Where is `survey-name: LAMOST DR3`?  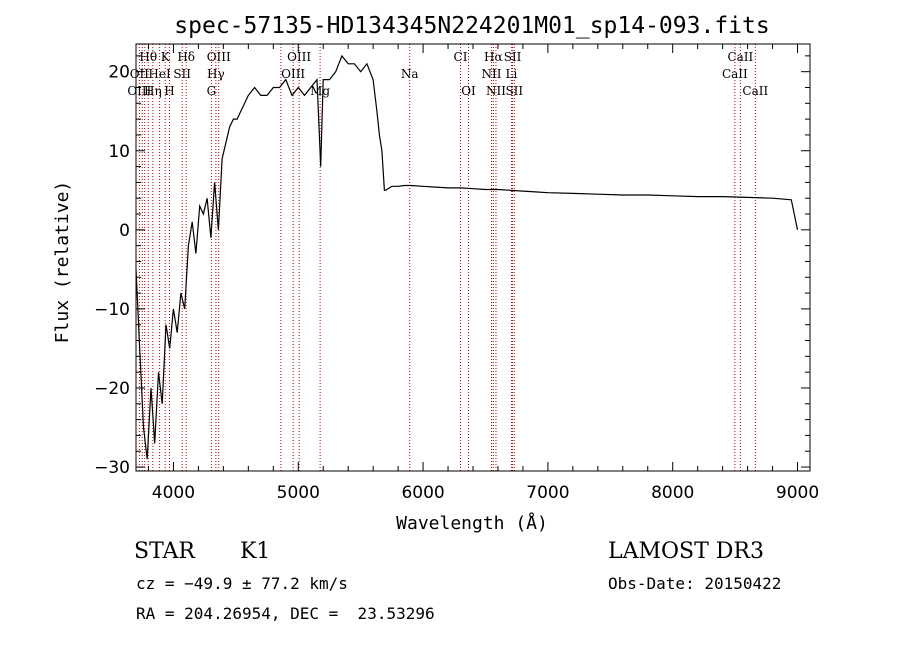 survey-name: LAMOST DR3 is located at coordinates (686, 551).